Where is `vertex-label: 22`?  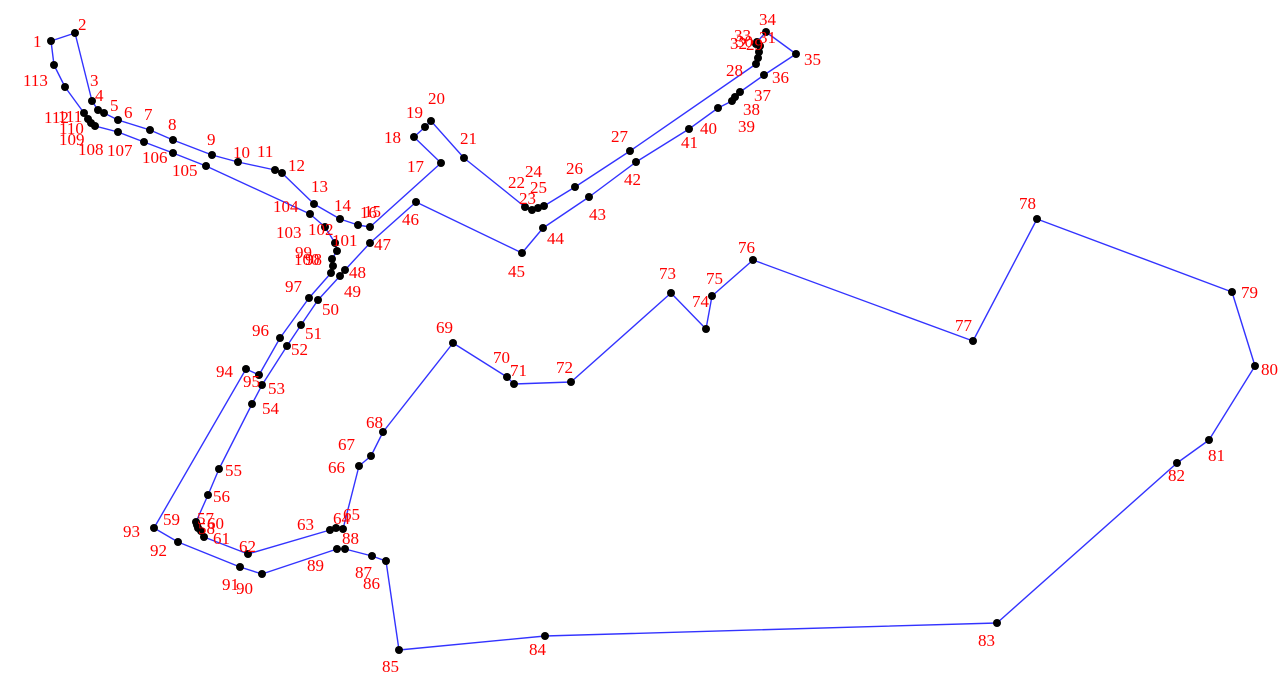
vertex-label: 22 is located at coordinates (516, 182).